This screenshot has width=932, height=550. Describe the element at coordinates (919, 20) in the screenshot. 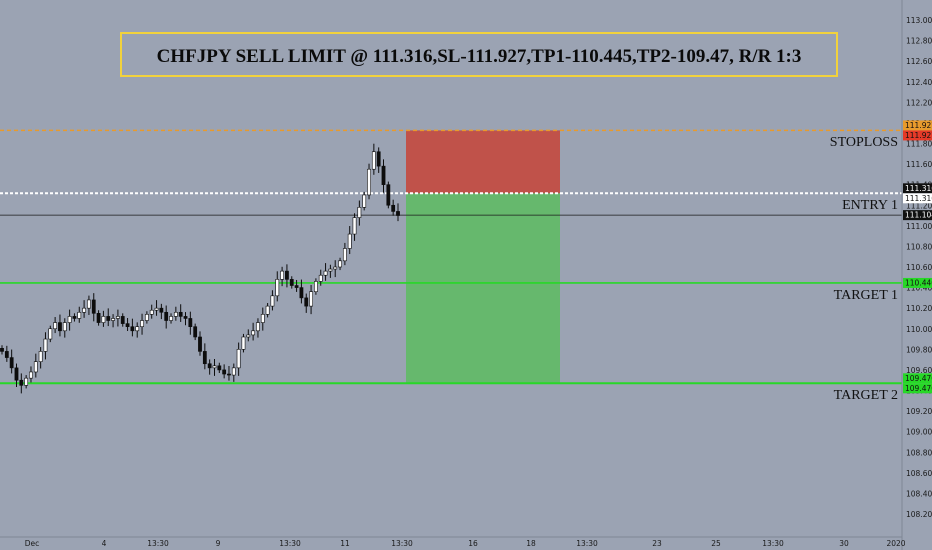

I see `y-tick-label: 113.000` at that location.